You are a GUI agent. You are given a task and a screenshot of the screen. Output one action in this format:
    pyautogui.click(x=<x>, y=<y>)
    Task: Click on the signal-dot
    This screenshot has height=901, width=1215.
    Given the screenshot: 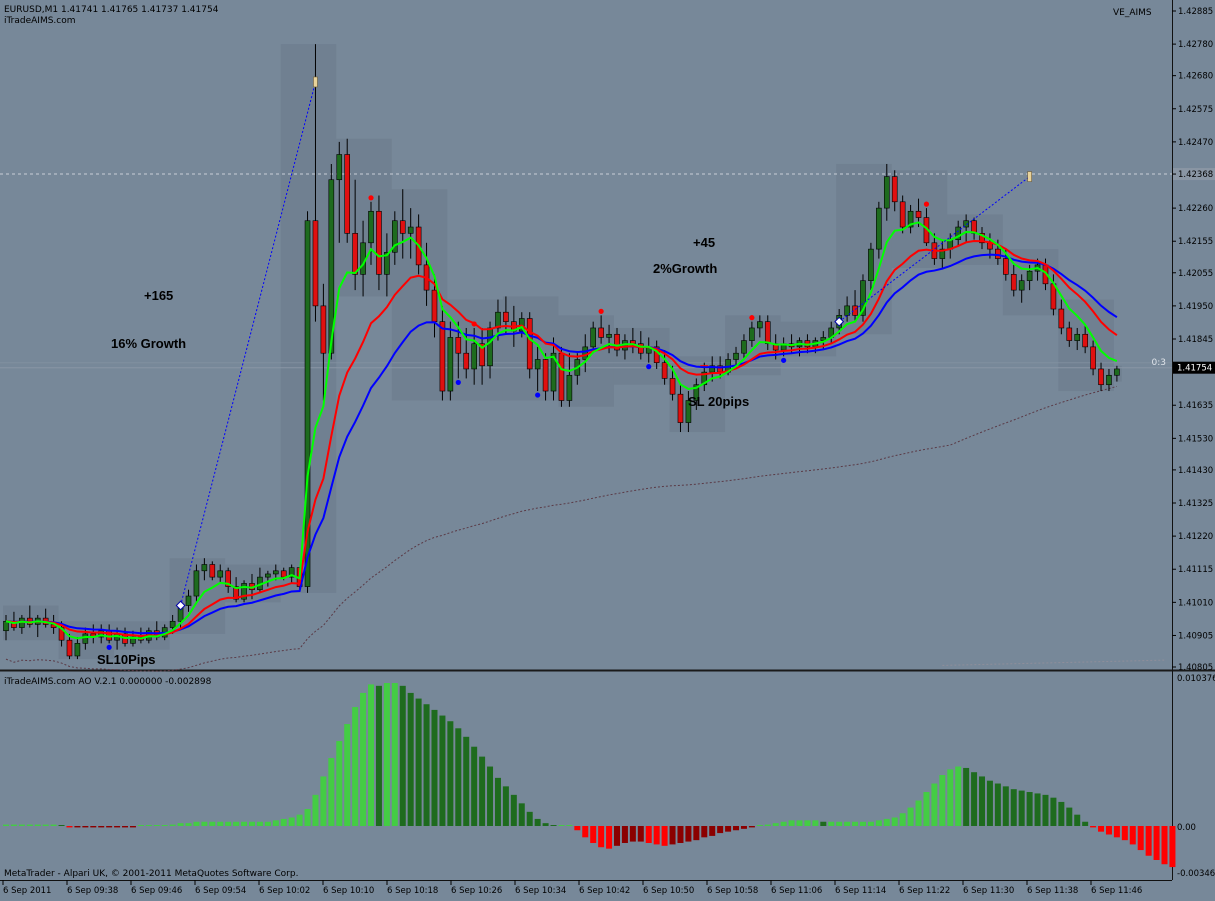 What is the action you would take?
    pyautogui.click(x=649, y=367)
    